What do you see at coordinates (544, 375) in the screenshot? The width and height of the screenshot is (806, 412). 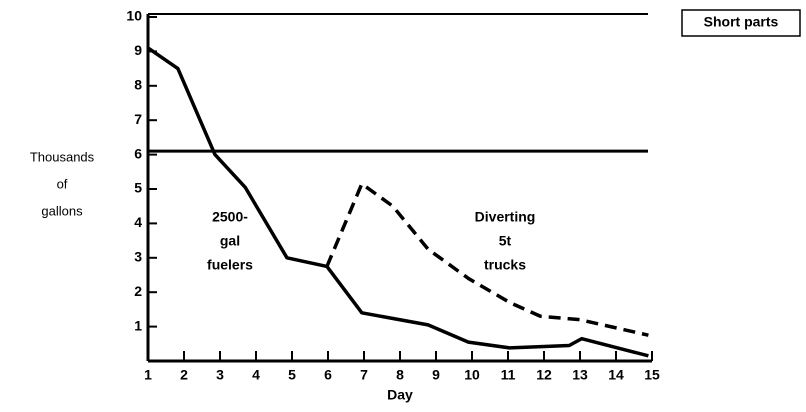 I see `x-tick-label: 12` at bounding box center [544, 375].